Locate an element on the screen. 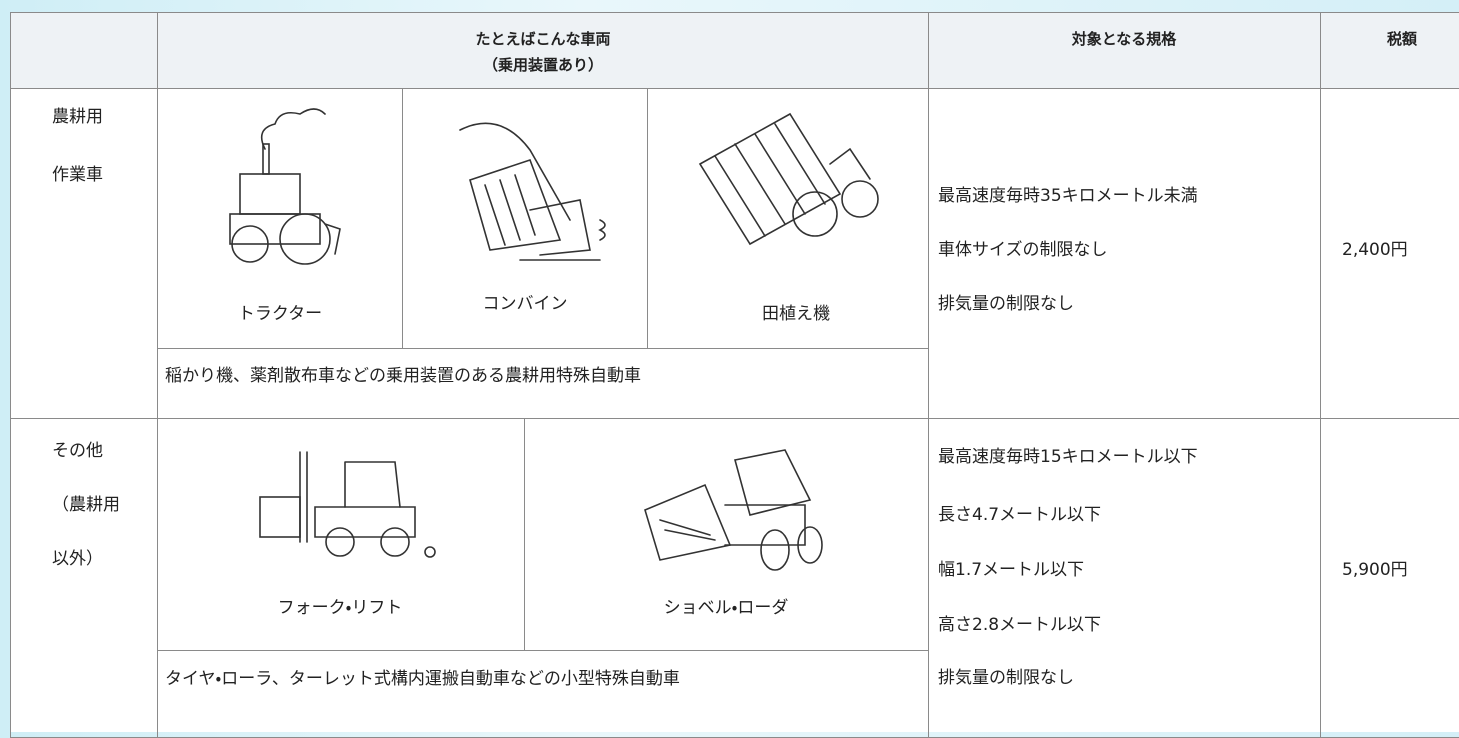 The height and width of the screenshot is (738, 1459). category: 作業車 is located at coordinates (77, 175).